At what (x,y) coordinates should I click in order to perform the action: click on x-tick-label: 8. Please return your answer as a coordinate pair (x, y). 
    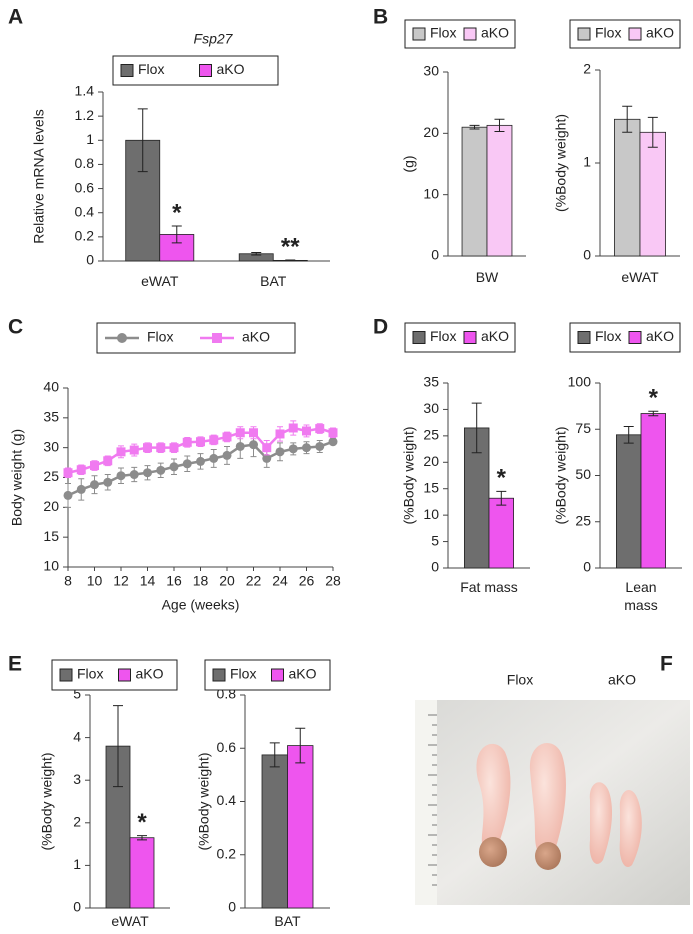
    Looking at the image, I should click on (68, 581).